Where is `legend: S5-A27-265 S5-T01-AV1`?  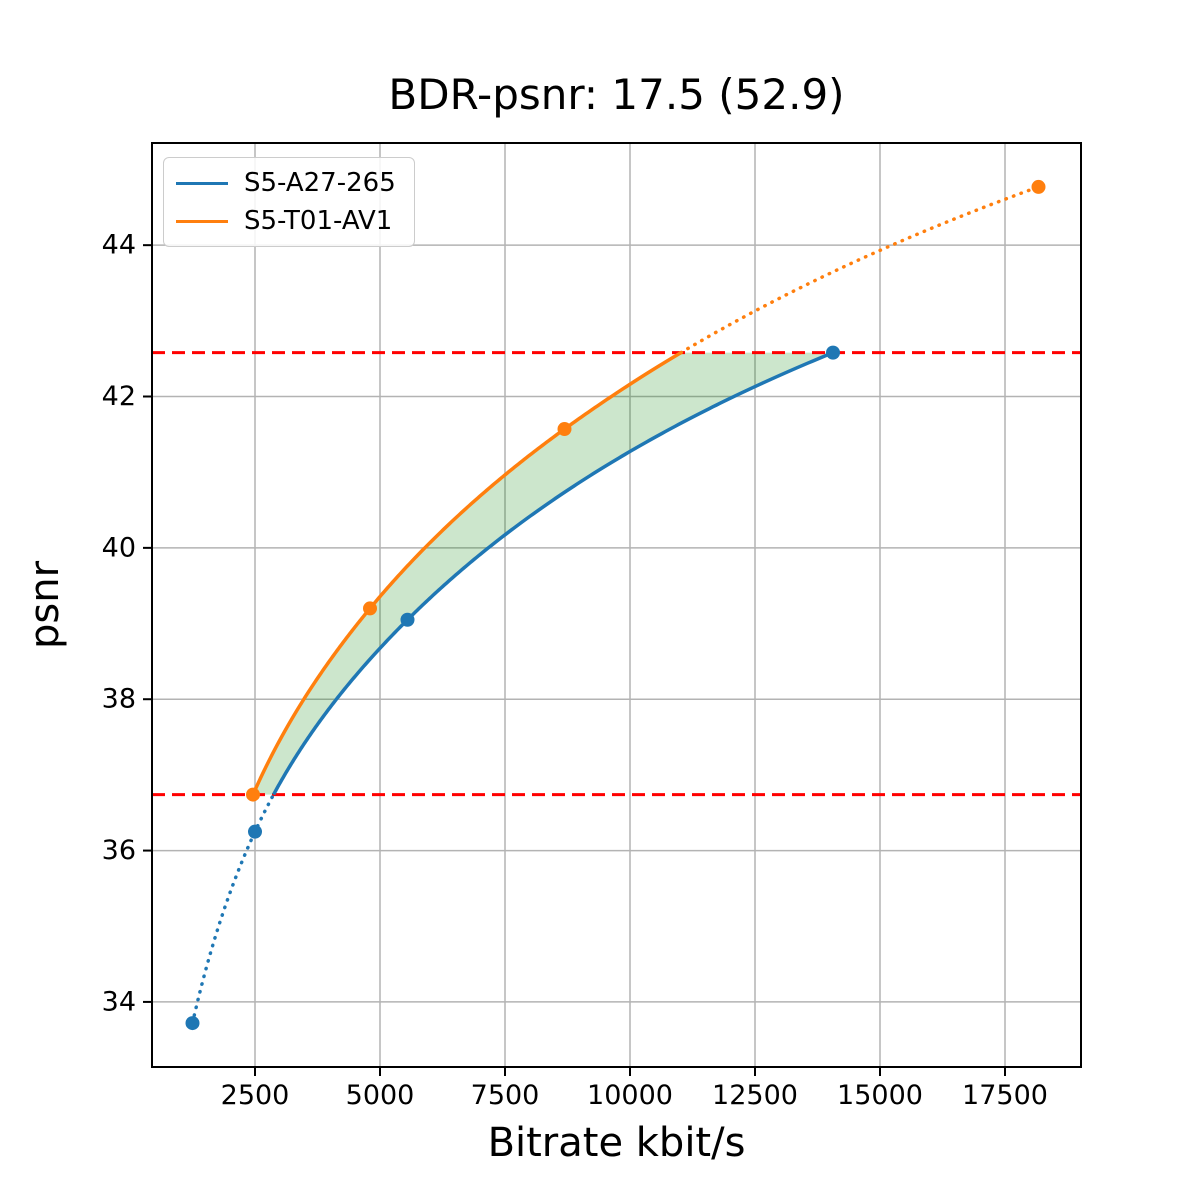
legend: S5-A27-265 S5-T01-AV1 is located at coordinates (289, 202).